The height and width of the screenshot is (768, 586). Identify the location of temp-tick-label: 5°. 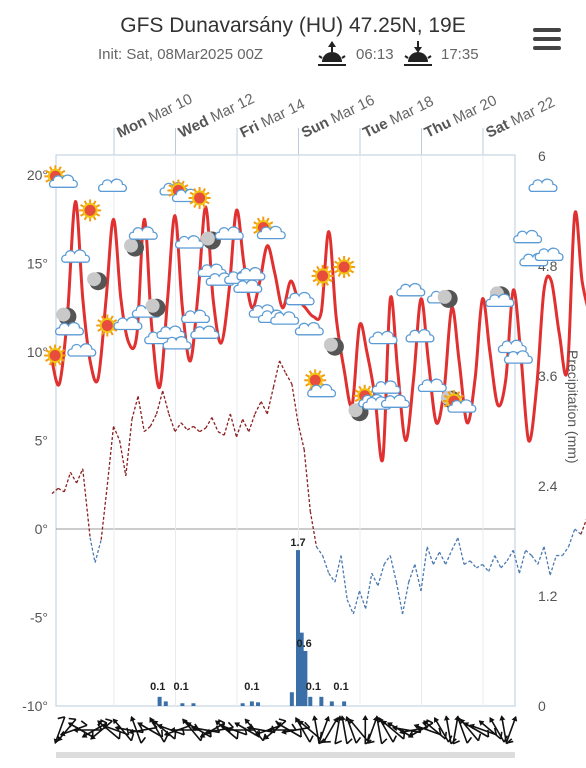
(41, 441).